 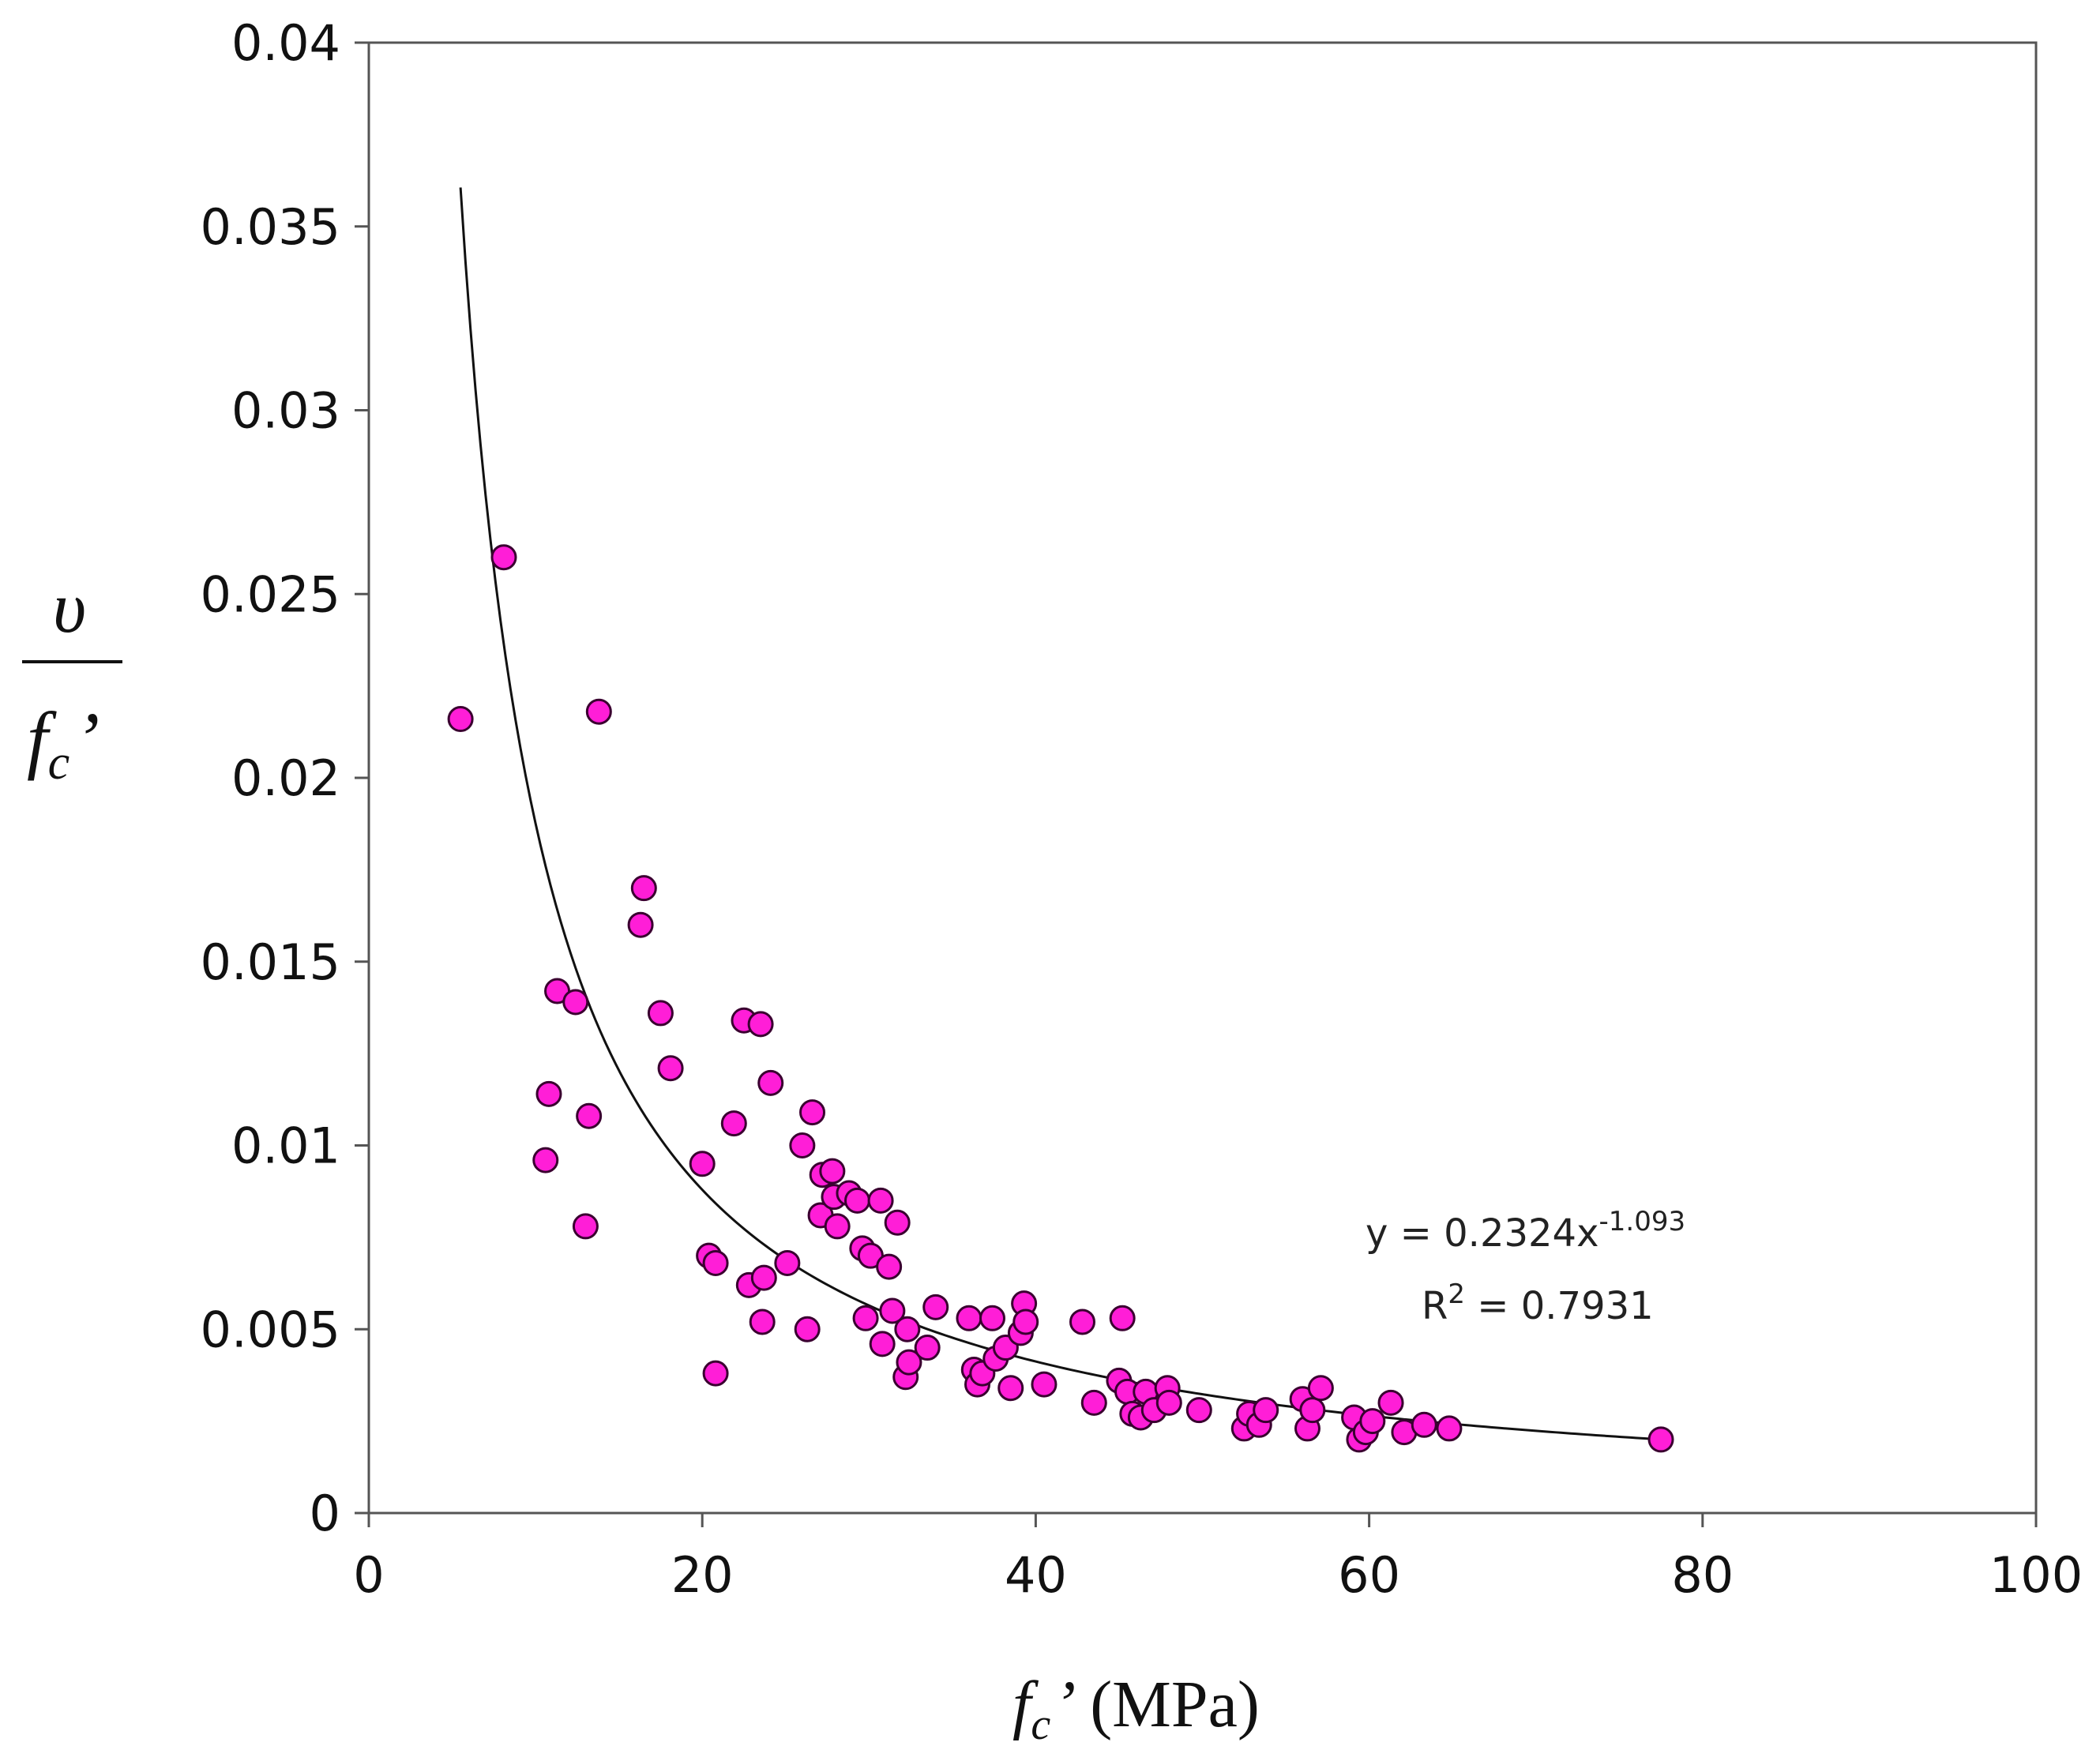 What do you see at coordinates (1559, 1306) in the screenshot?
I see `r2-value: = 0.7931` at bounding box center [1559, 1306].